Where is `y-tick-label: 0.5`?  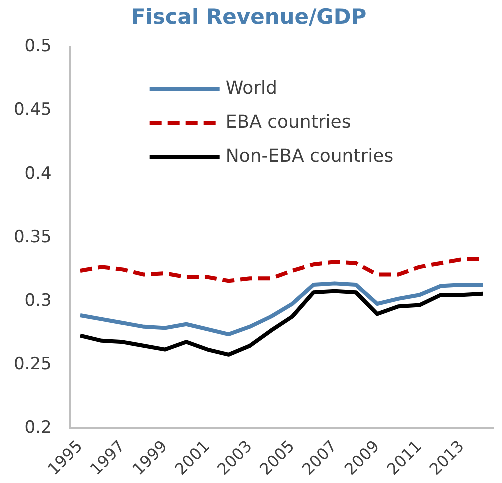
y-tick-label: 0.5 is located at coordinates (38, 46).